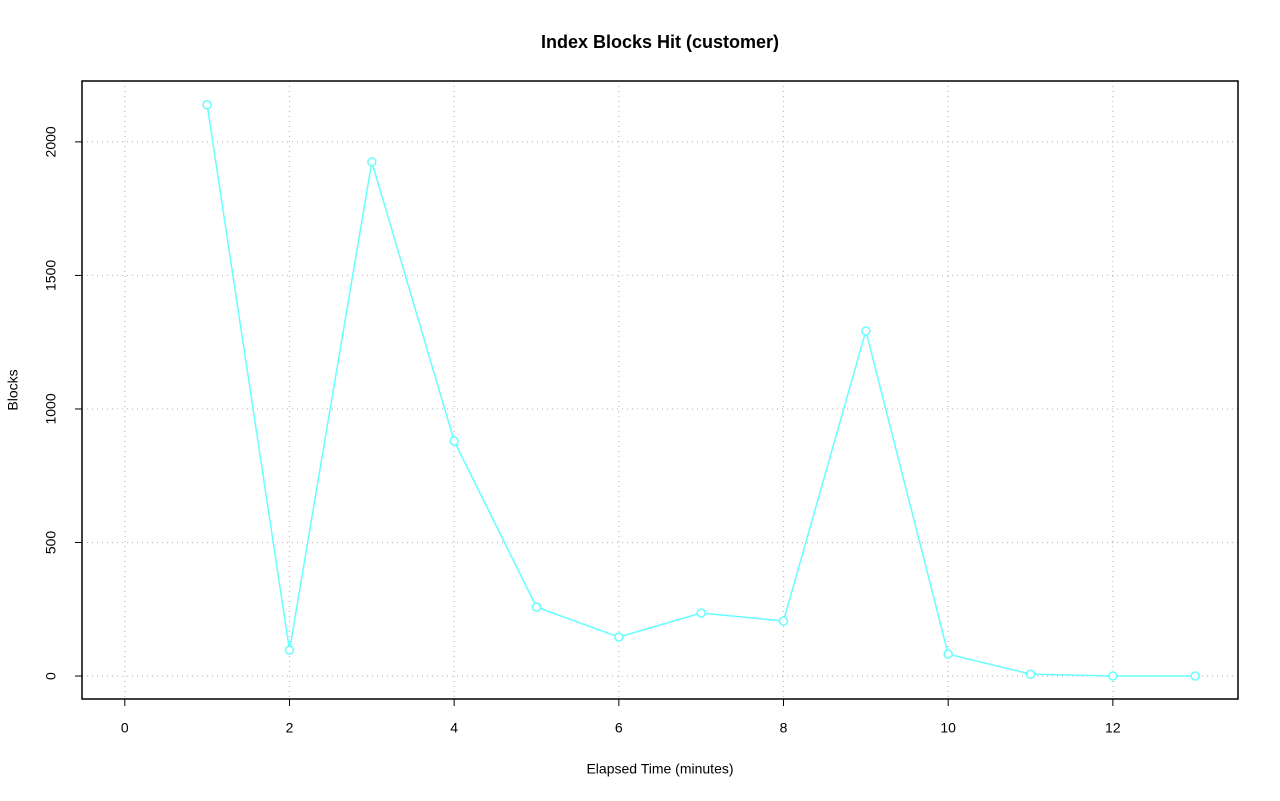  What do you see at coordinates (948, 728) in the screenshot?
I see `x-tick-label: 10` at bounding box center [948, 728].